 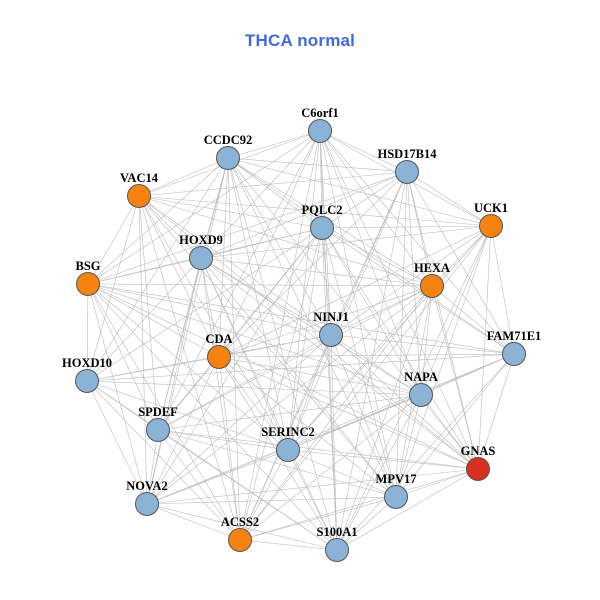 I want to click on edge-SPDEF-GNAS, so click(x=318, y=449).